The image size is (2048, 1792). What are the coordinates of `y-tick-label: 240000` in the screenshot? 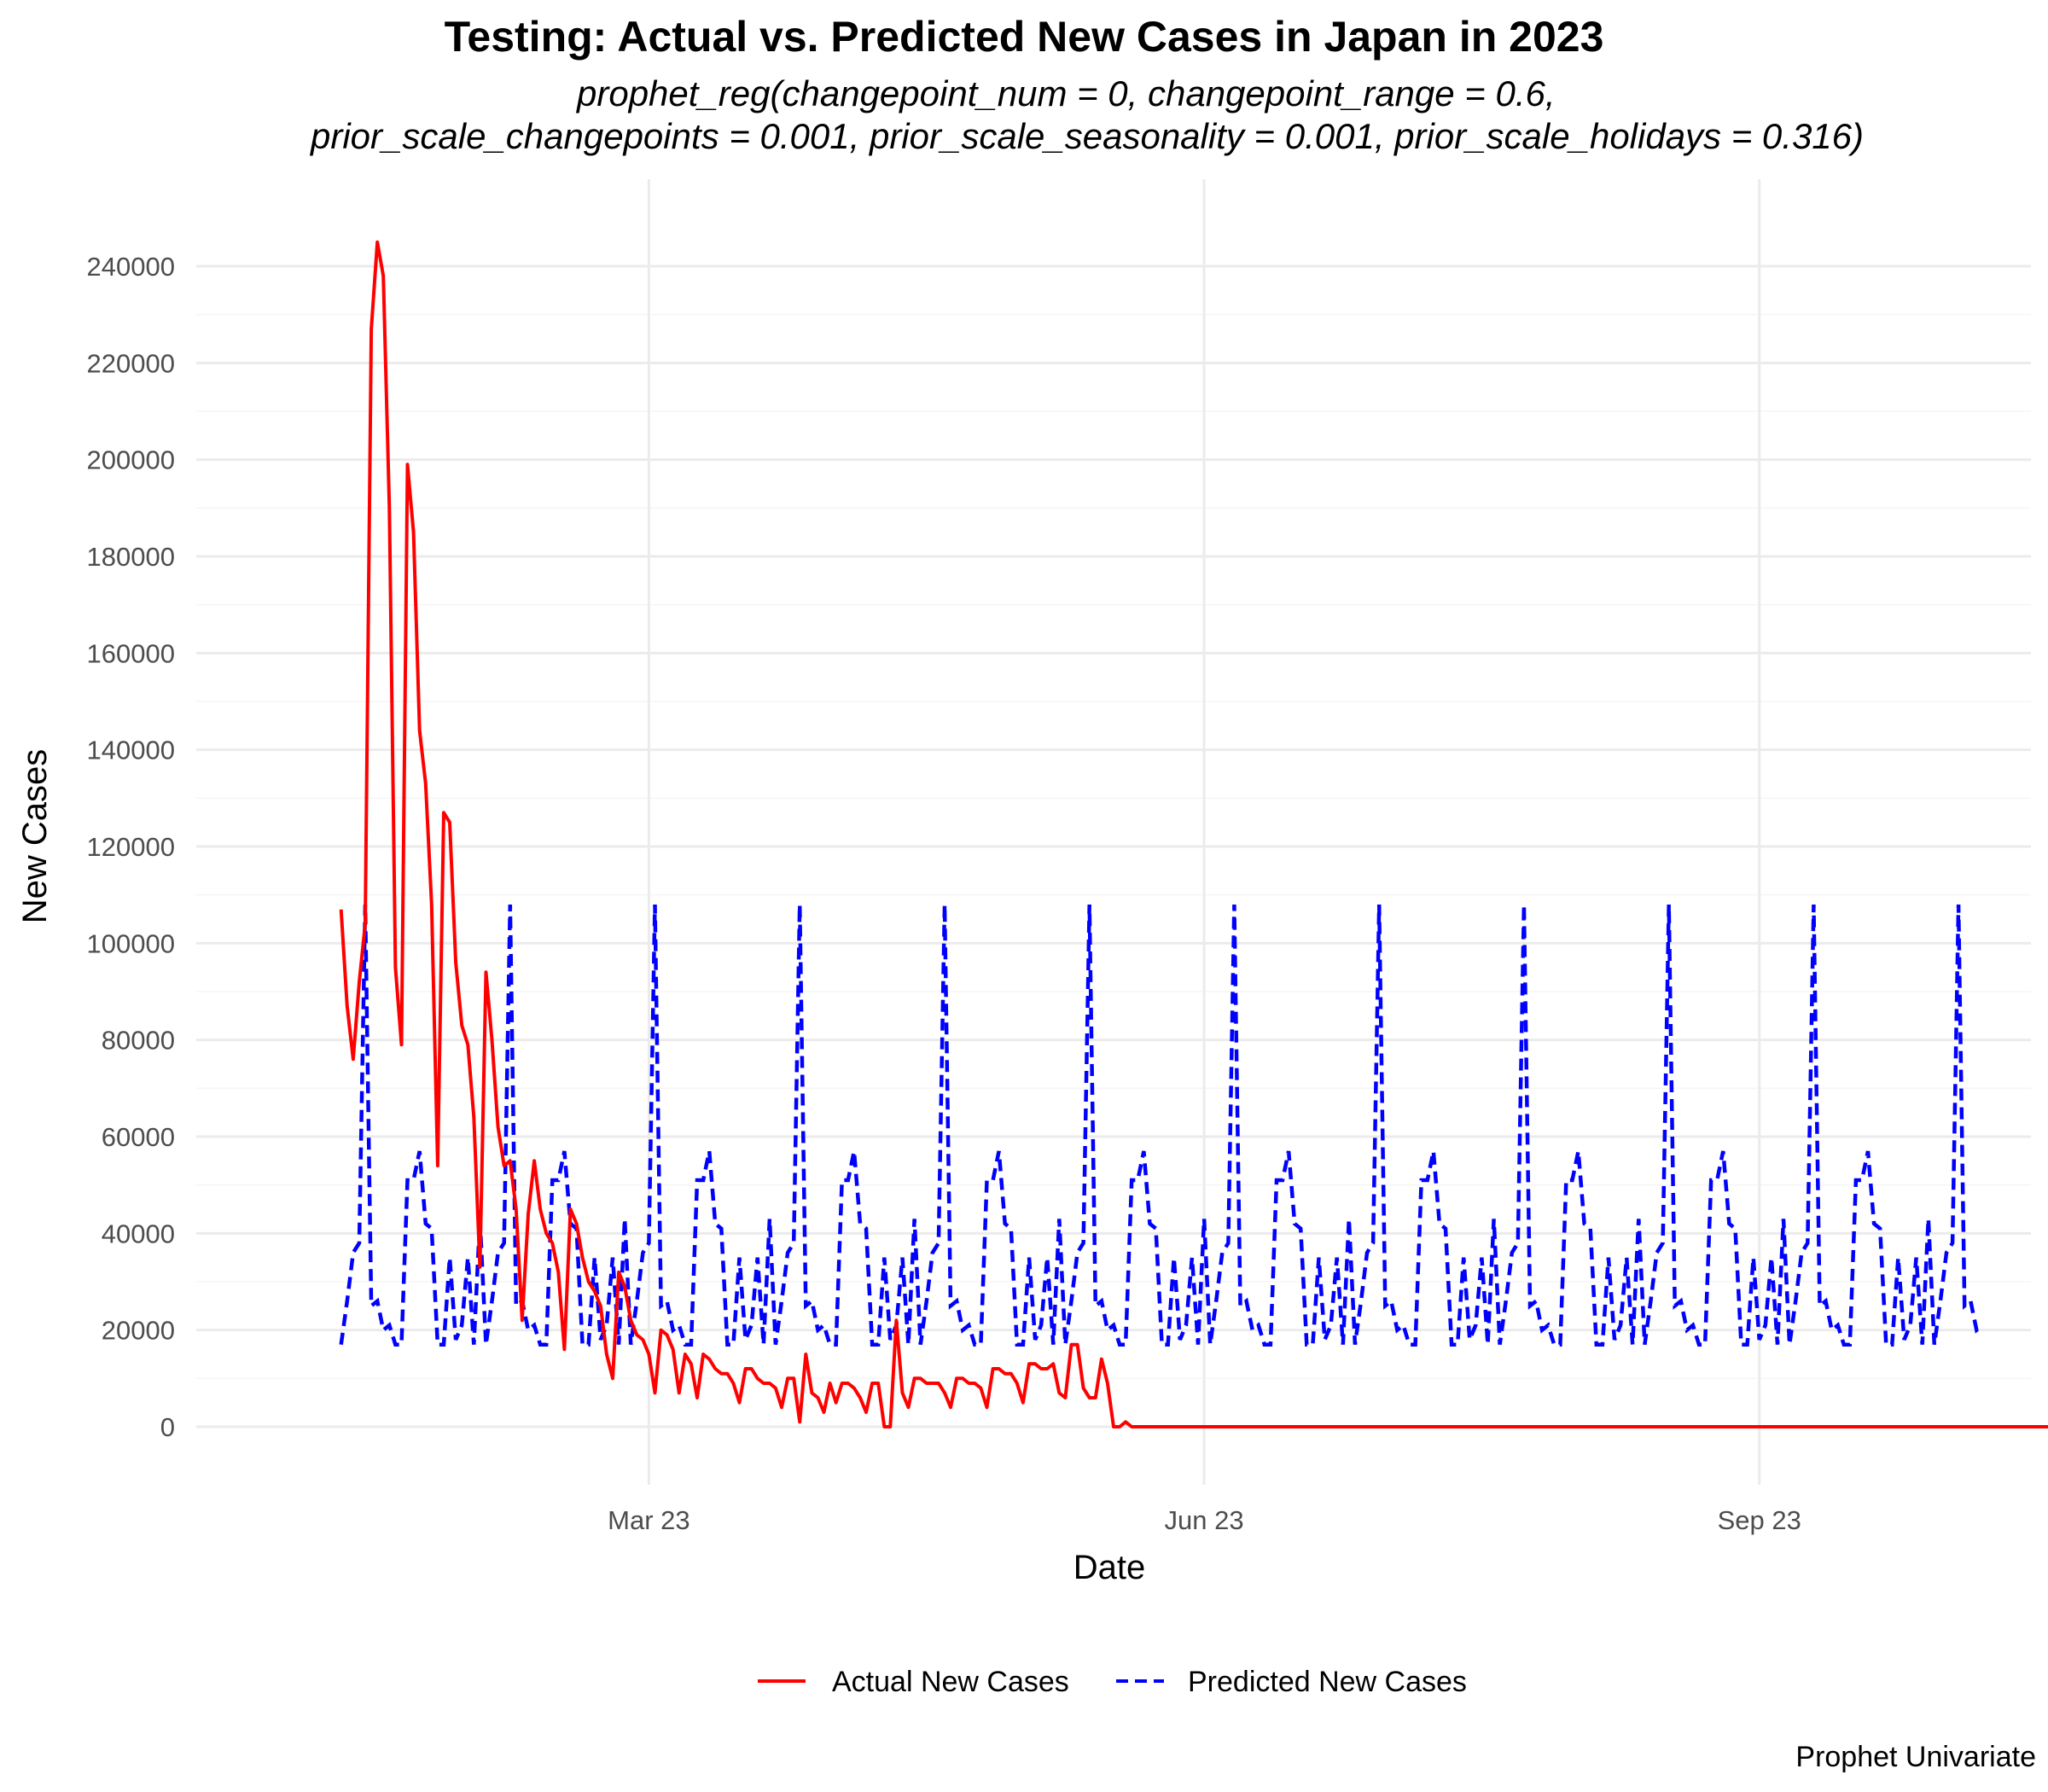 It's located at (131, 267).